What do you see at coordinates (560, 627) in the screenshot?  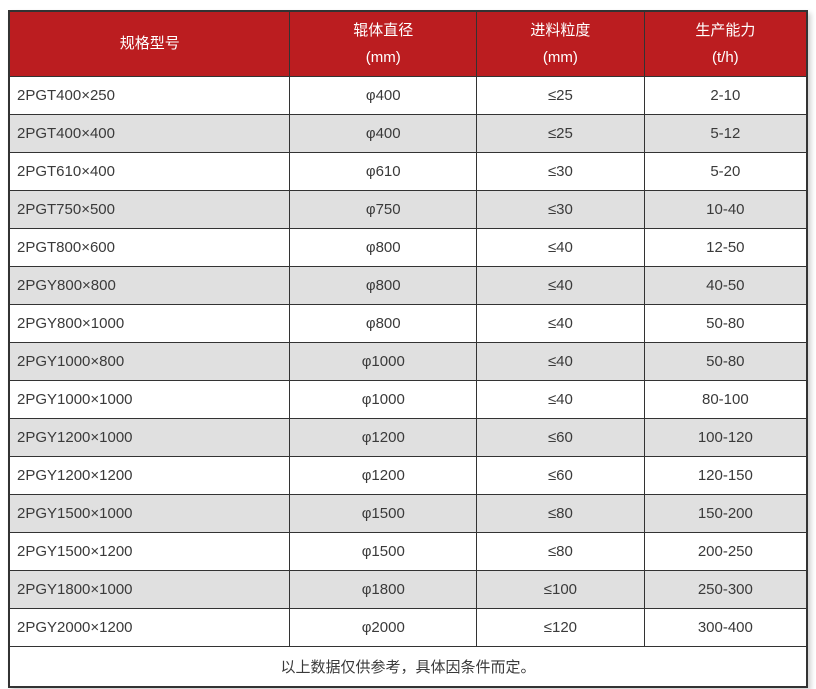 I see `cell-feed-size: ≤120` at bounding box center [560, 627].